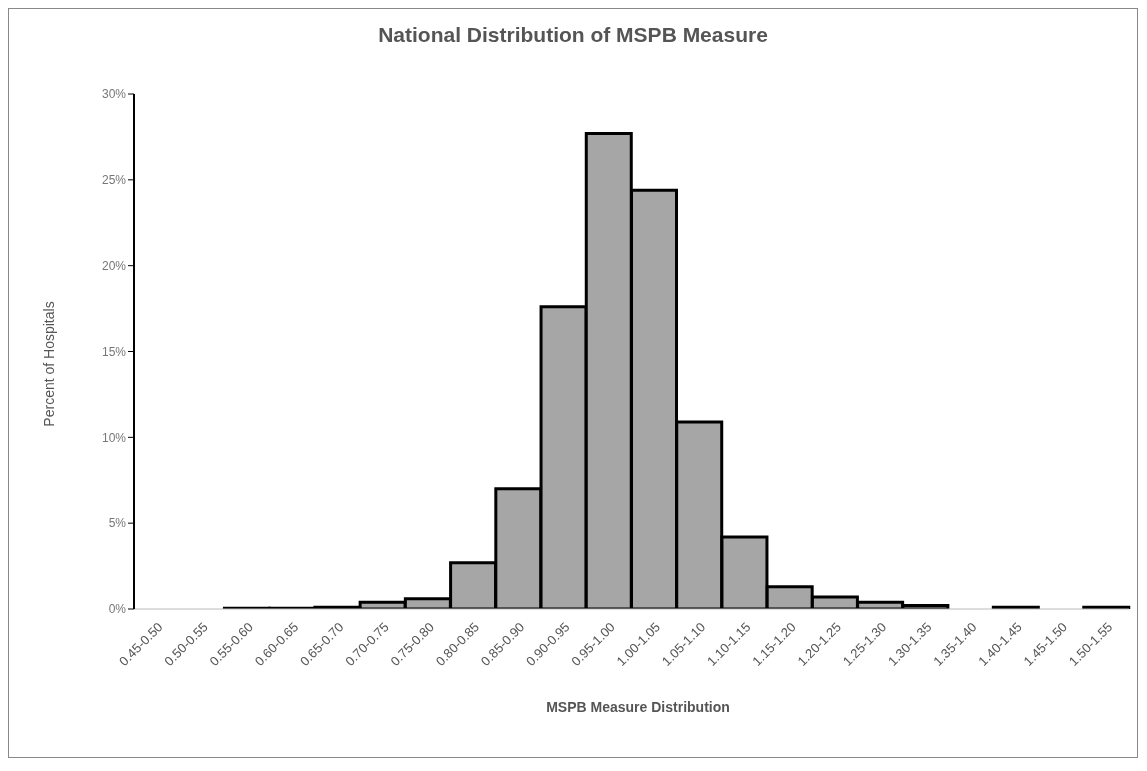  What do you see at coordinates (573, 35) in the screenshot?
I see `chart-title: National Distribution of MSPB Measure` at bounding box center [573, 35].